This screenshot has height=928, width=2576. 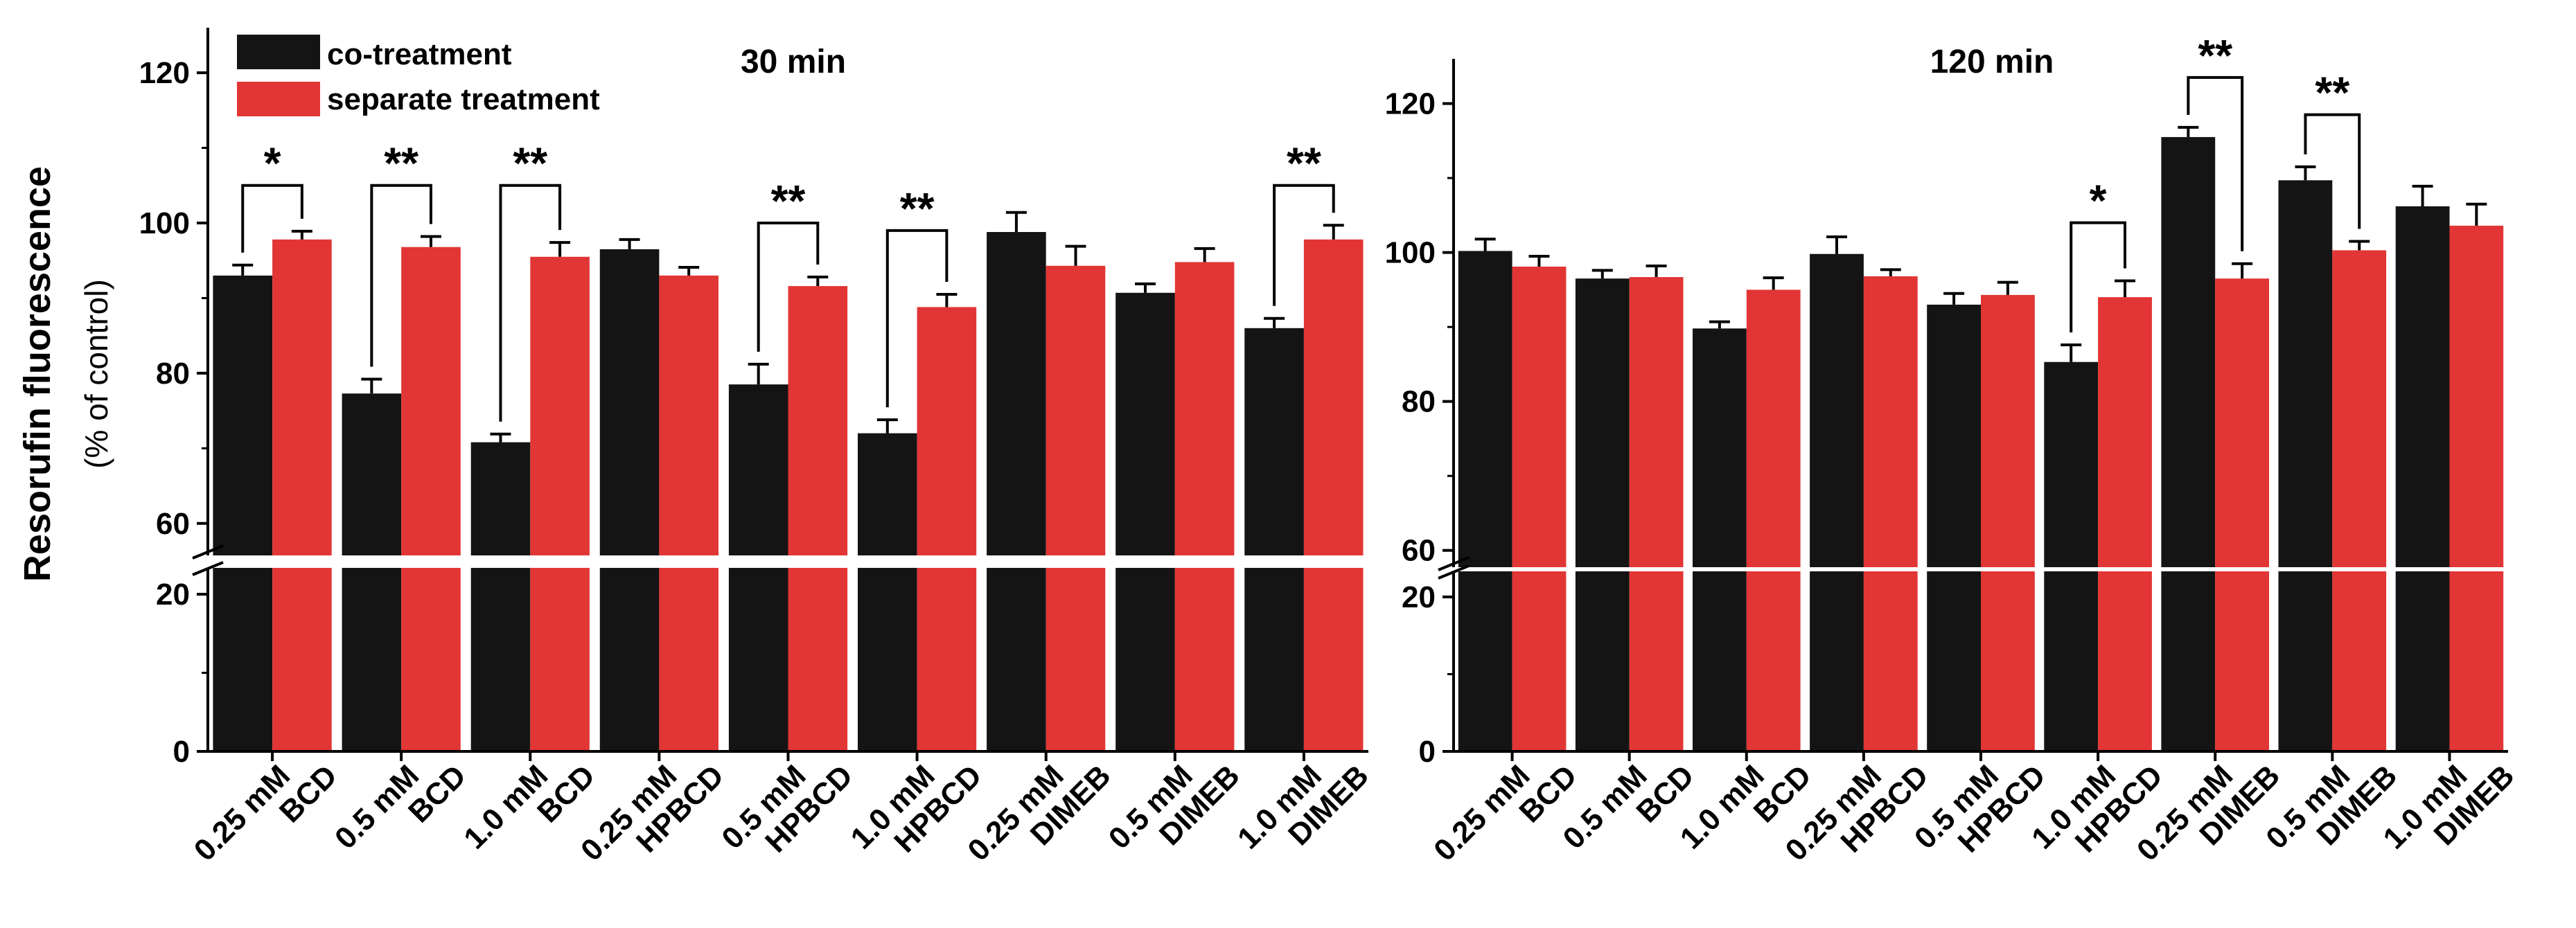 I want to click on legend: co-treatment separate treatment, so click(x=418, y=75).